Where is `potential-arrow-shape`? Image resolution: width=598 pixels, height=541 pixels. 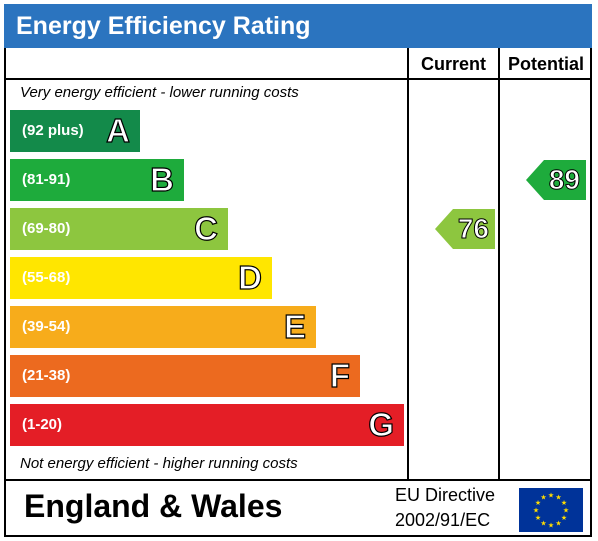
potential-arrow-shape is located at coordinates (556, 180).